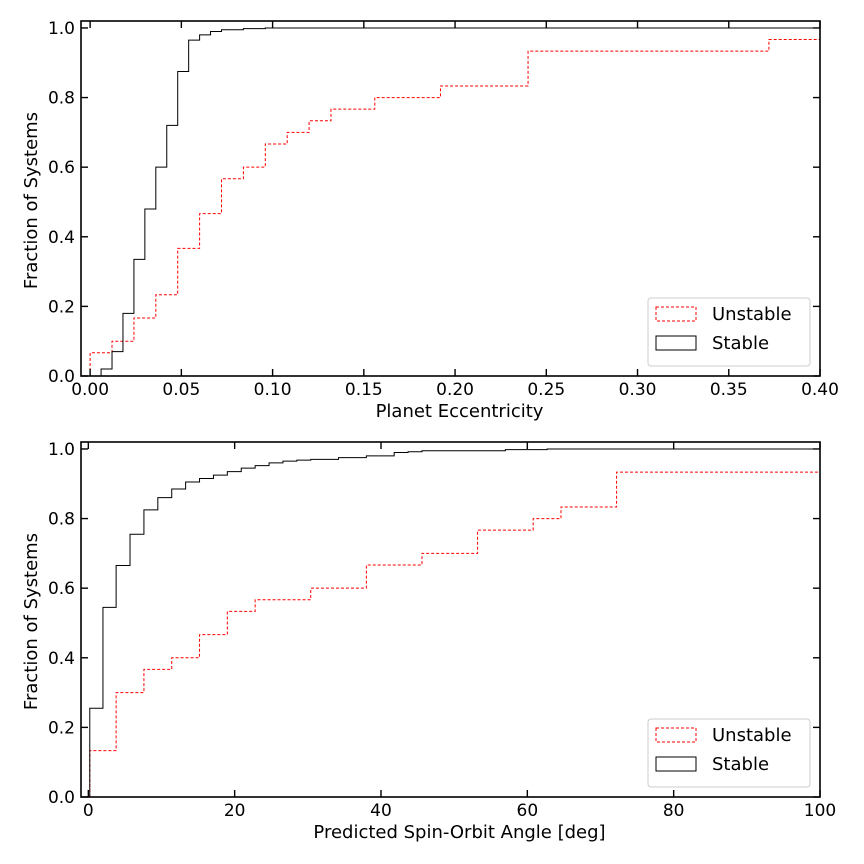  Describe the element at coordinates (381, 811) in the screenshot. I see `x-tick-label: 40` at that location.